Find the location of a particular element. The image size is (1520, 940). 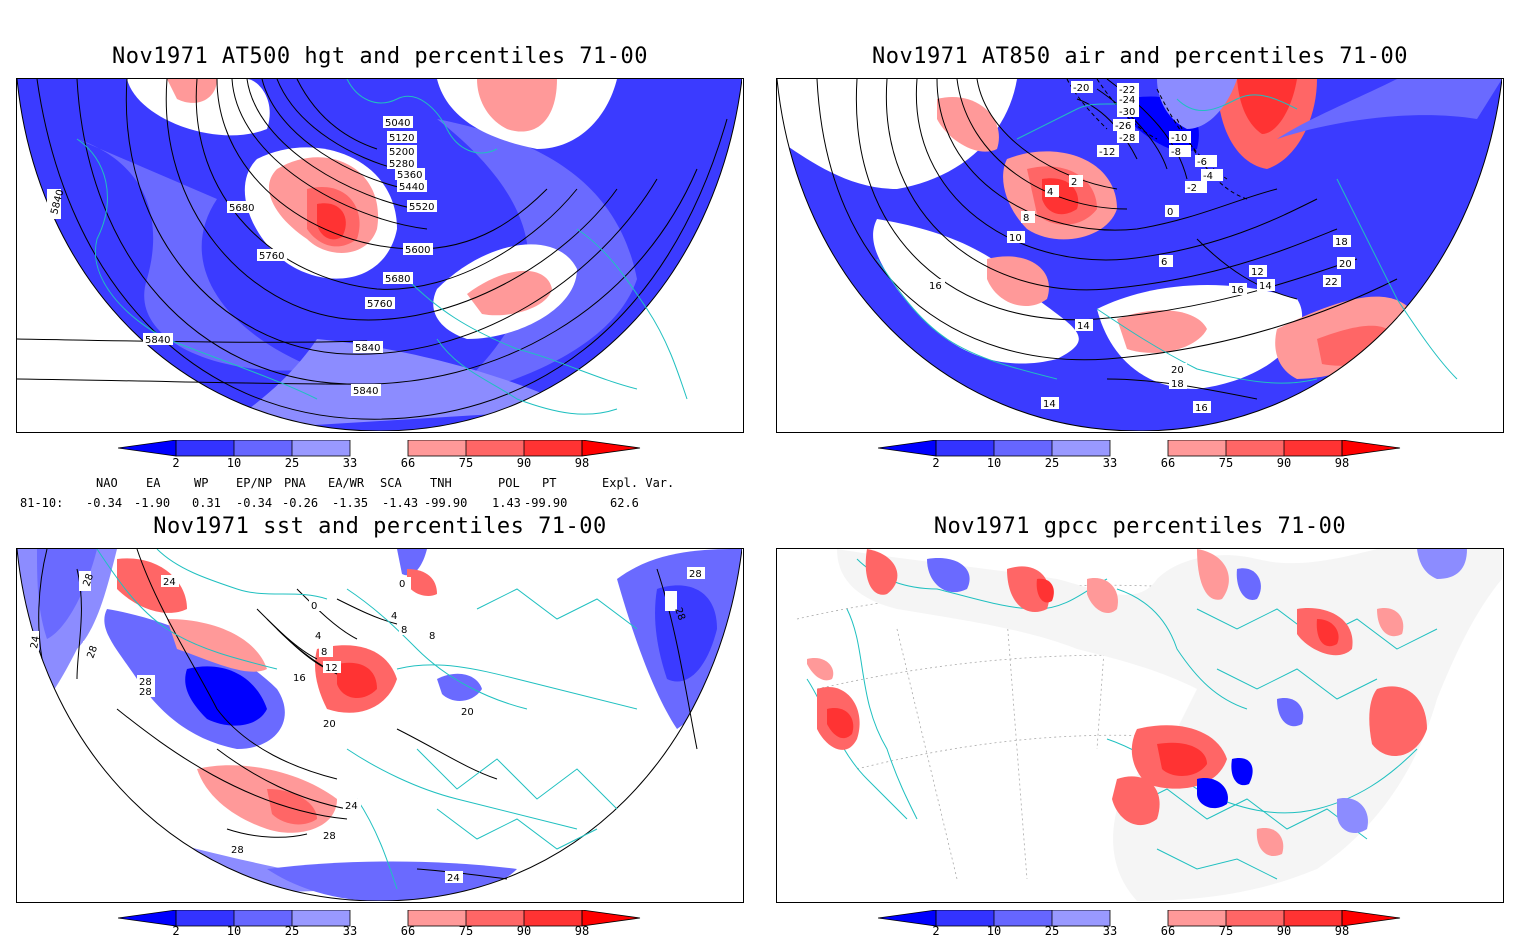

cb3-tick-10: 10 is located at coordinates (234, 931).